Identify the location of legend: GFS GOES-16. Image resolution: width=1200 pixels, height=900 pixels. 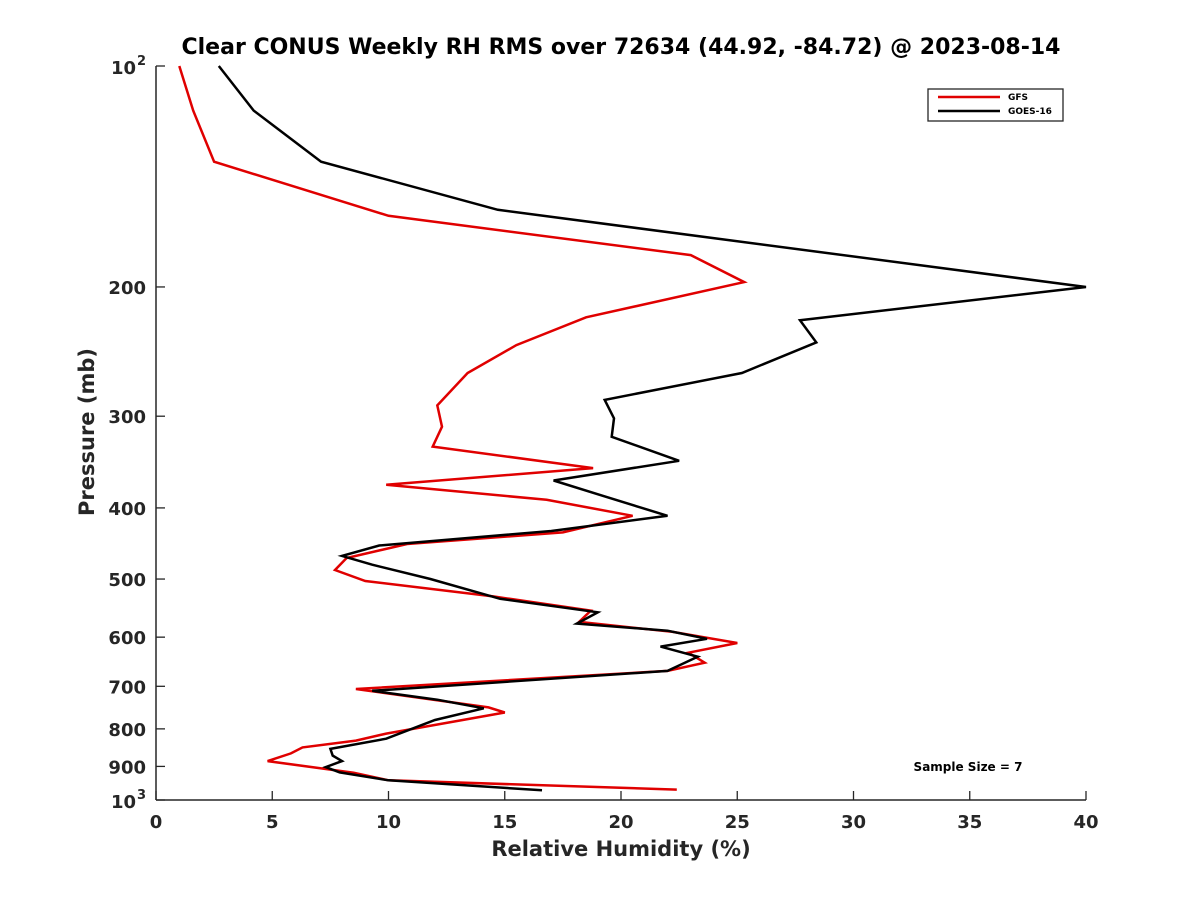
(995, 105).